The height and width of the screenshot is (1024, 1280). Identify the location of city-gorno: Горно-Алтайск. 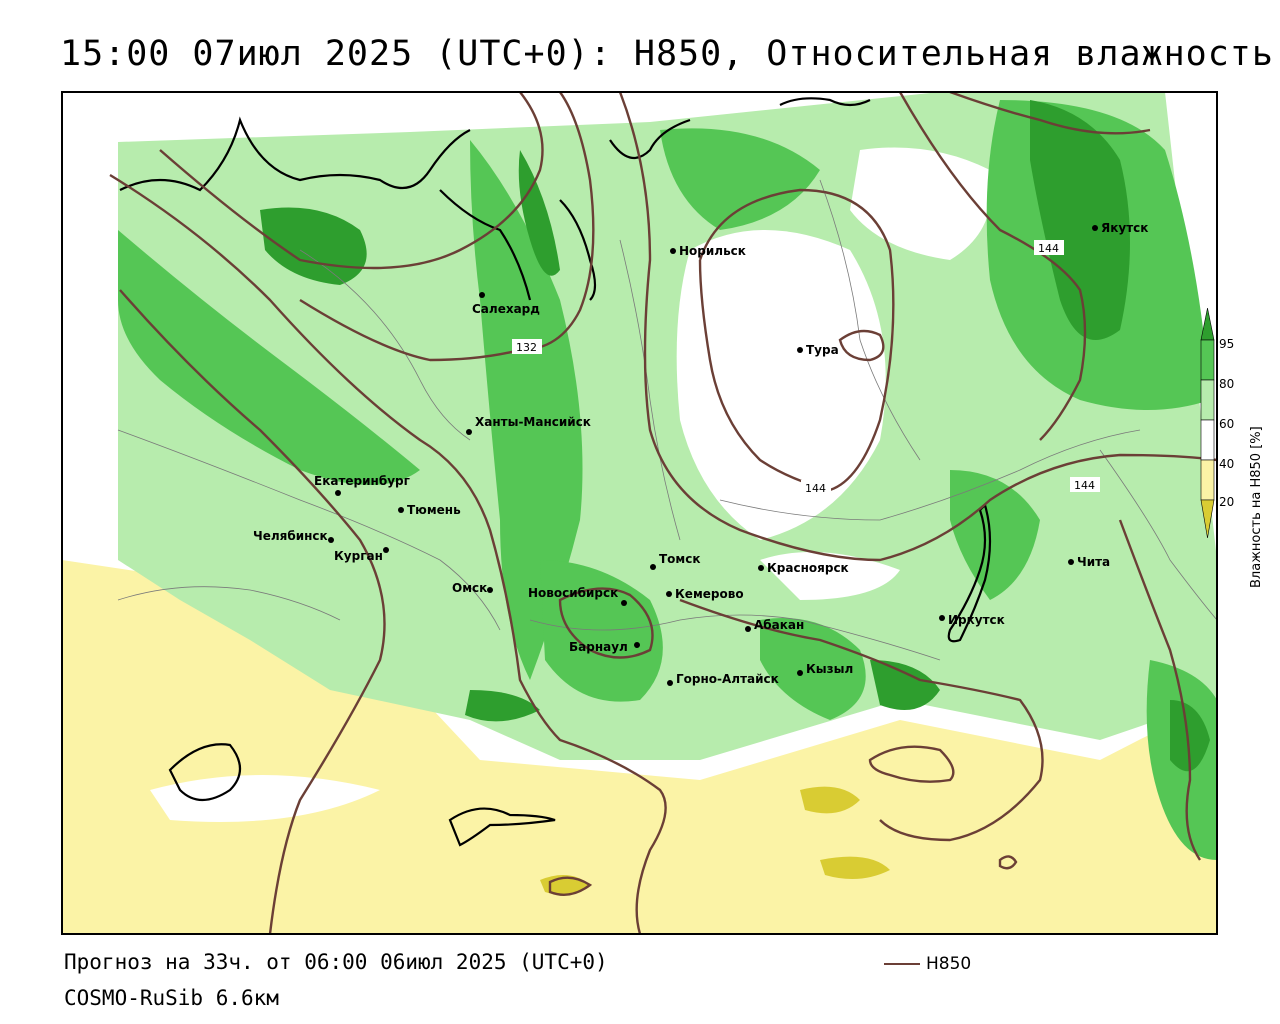
(723, 679).